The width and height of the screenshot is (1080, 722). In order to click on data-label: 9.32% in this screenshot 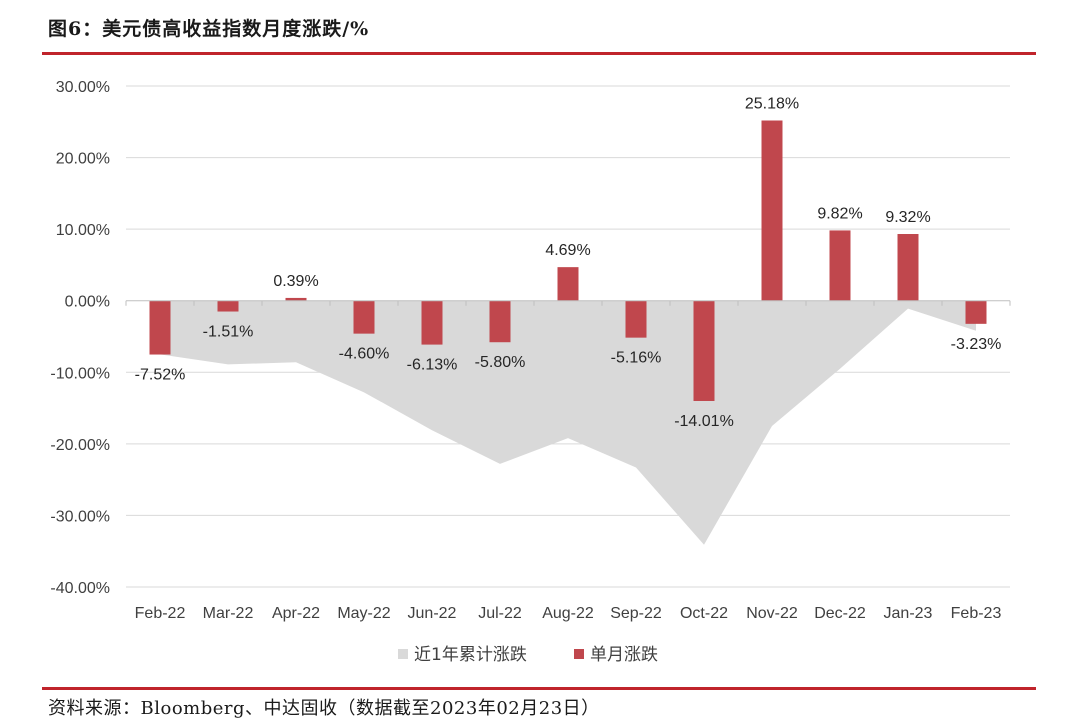, I will do `click(907, 217)`.